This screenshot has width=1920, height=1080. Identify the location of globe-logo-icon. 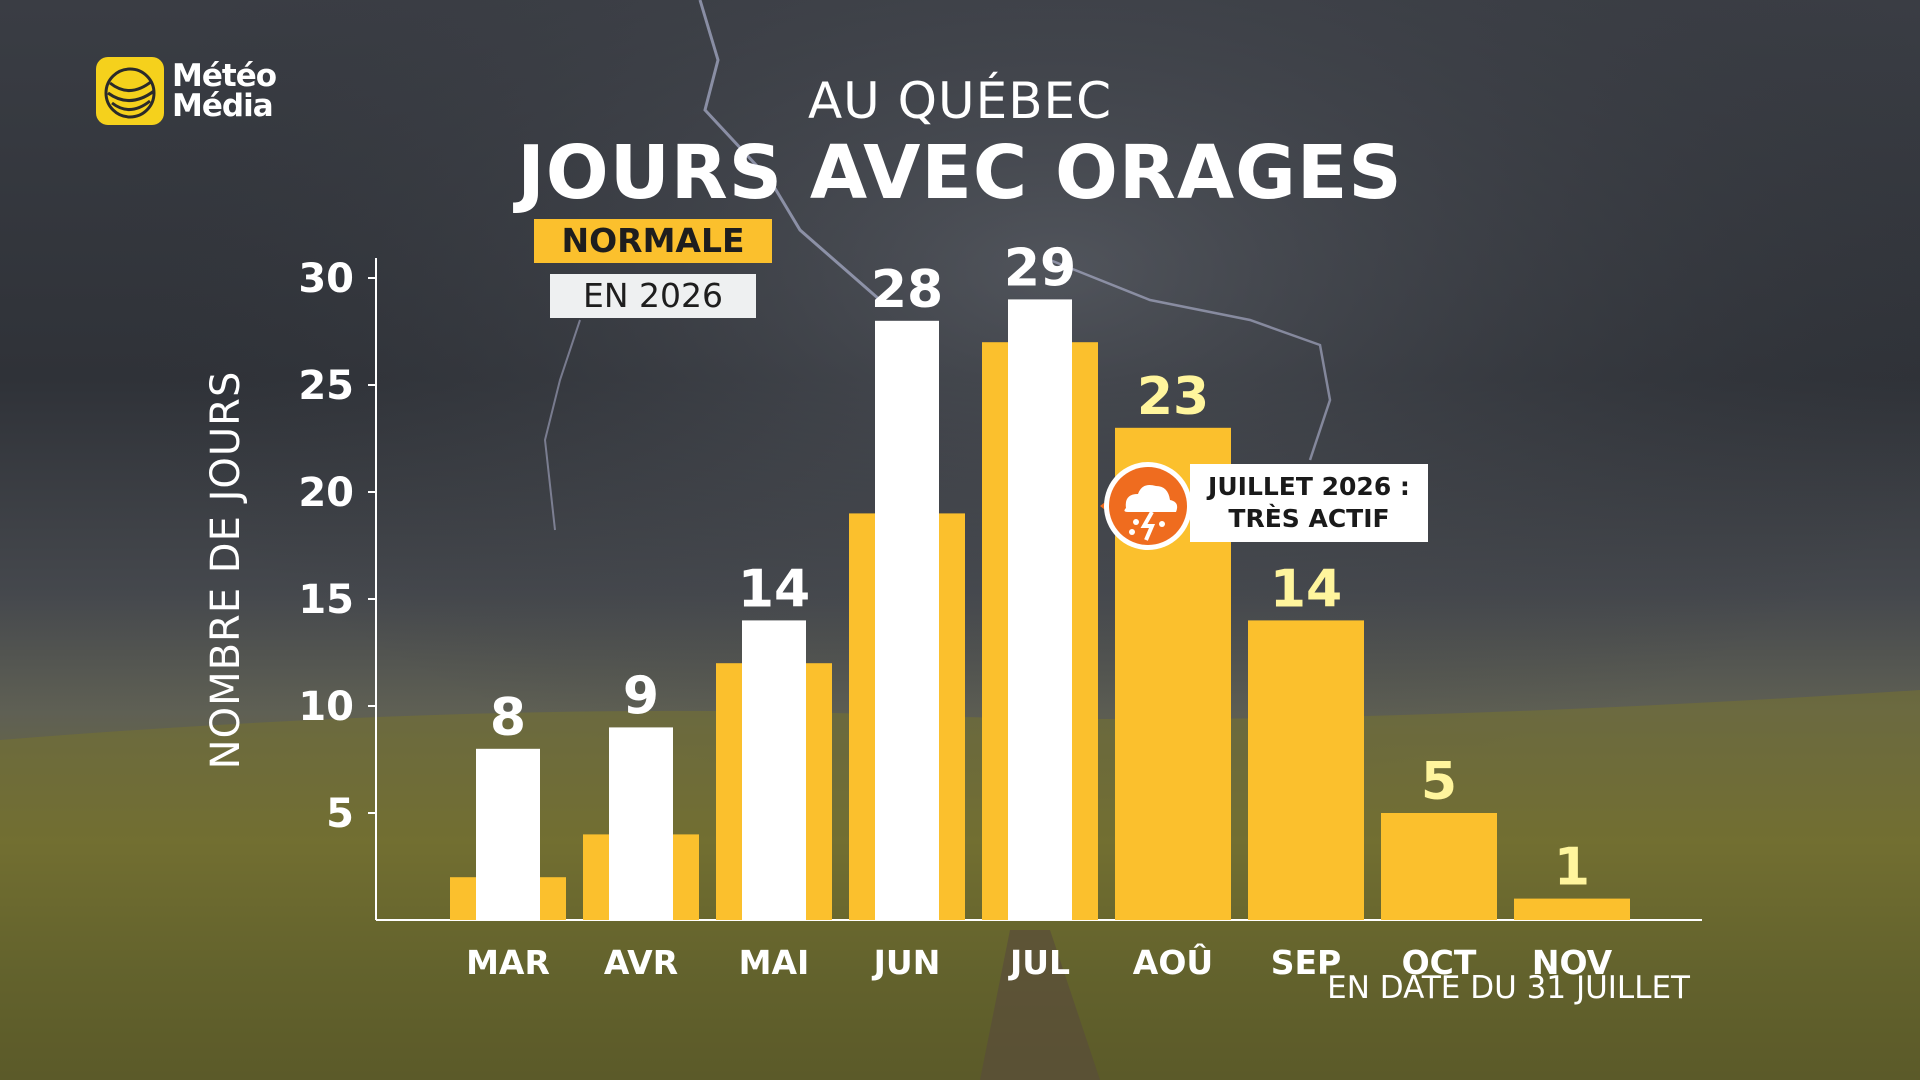
(130, 91).